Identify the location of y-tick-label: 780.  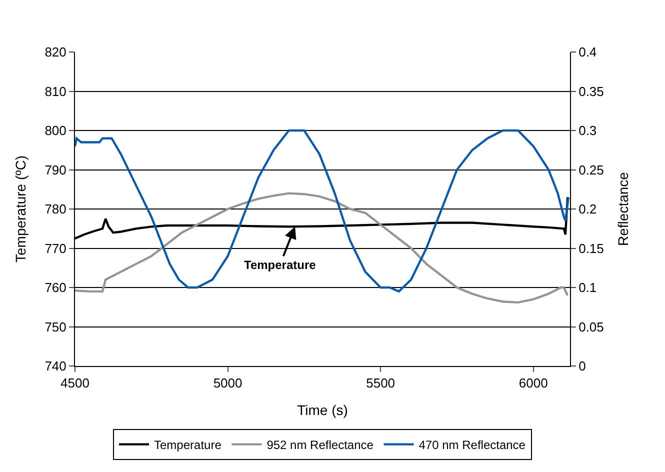
(55, 209).